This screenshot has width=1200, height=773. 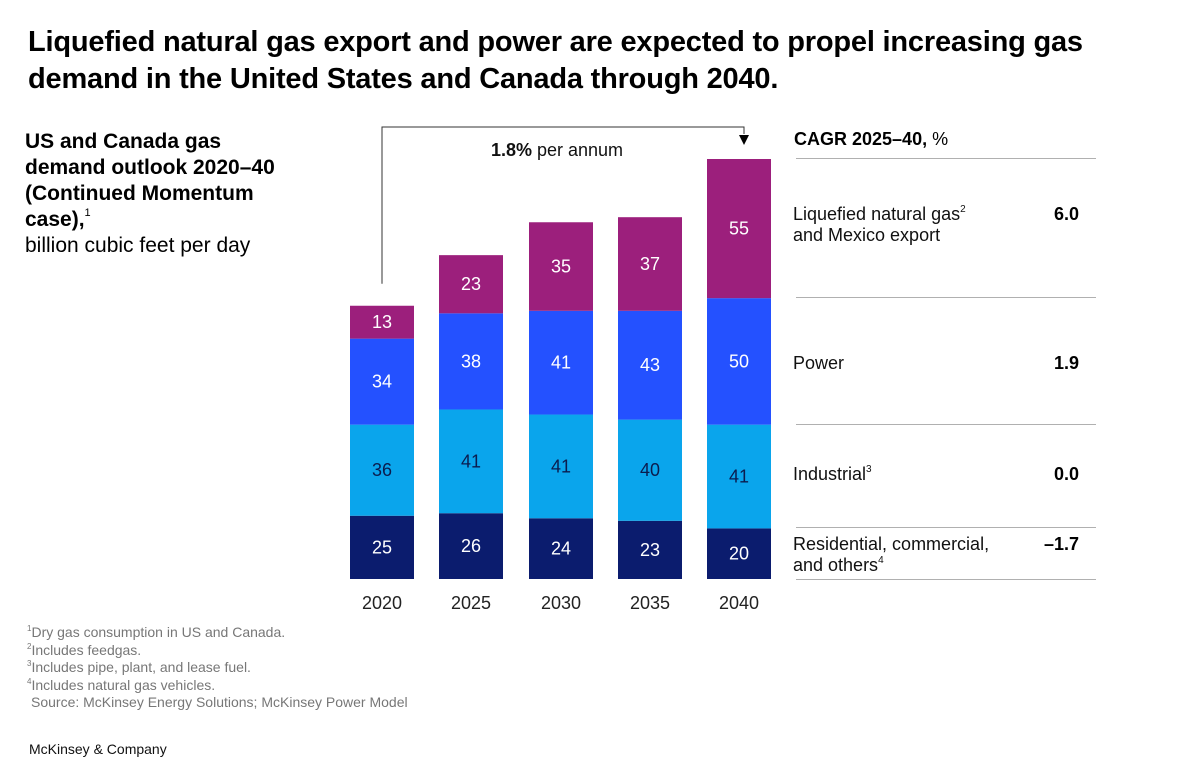 What do you see at coordinates (861, 139) in the screenshot?
I see `cagr-header-bold: CAGR 2025–40,` at bounding box center [861, 139].